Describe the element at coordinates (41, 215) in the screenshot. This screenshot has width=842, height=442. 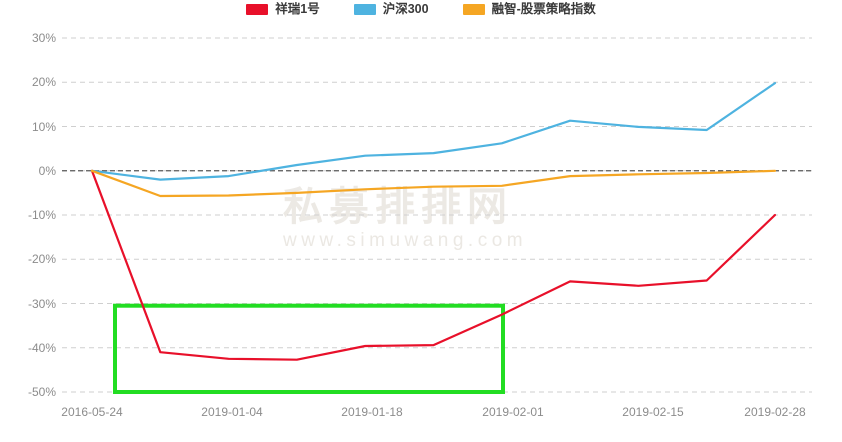
I see `y-tick-label: -10%` at that location.